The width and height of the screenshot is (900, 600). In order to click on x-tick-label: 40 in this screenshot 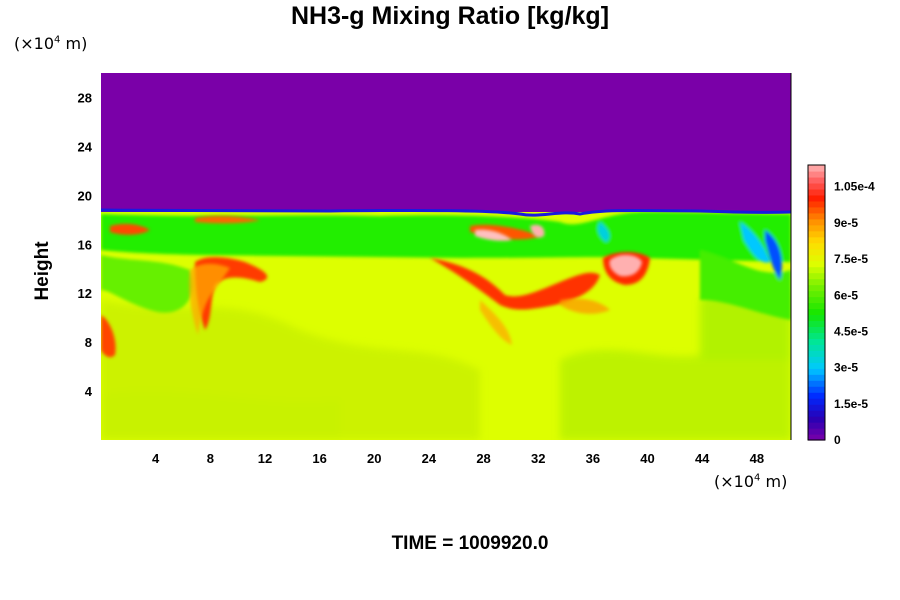, I will do `click(647, 458)`.